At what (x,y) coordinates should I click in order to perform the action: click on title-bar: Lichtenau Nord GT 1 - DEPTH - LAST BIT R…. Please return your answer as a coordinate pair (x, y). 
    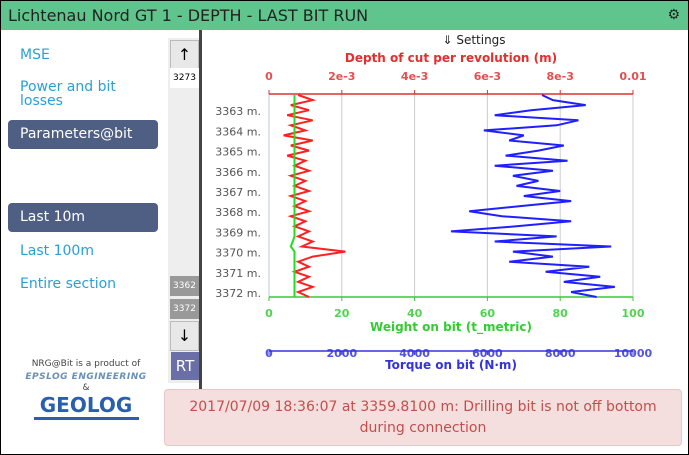
    Looking at the image, I should click on (344, 15).